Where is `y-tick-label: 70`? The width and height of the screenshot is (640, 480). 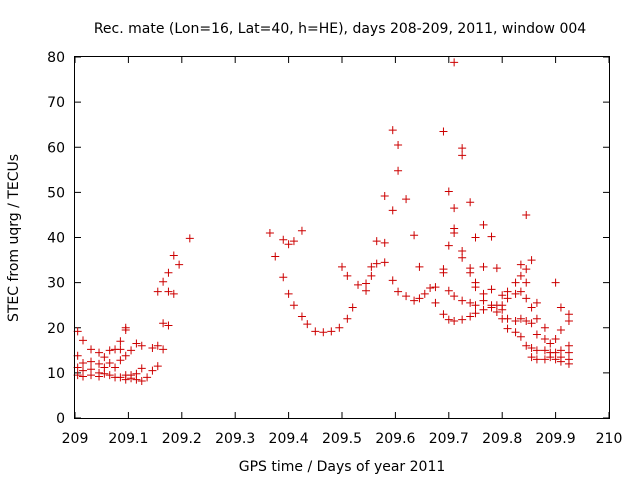 y-tick-label: 70 is located at coordinates (56, 103).